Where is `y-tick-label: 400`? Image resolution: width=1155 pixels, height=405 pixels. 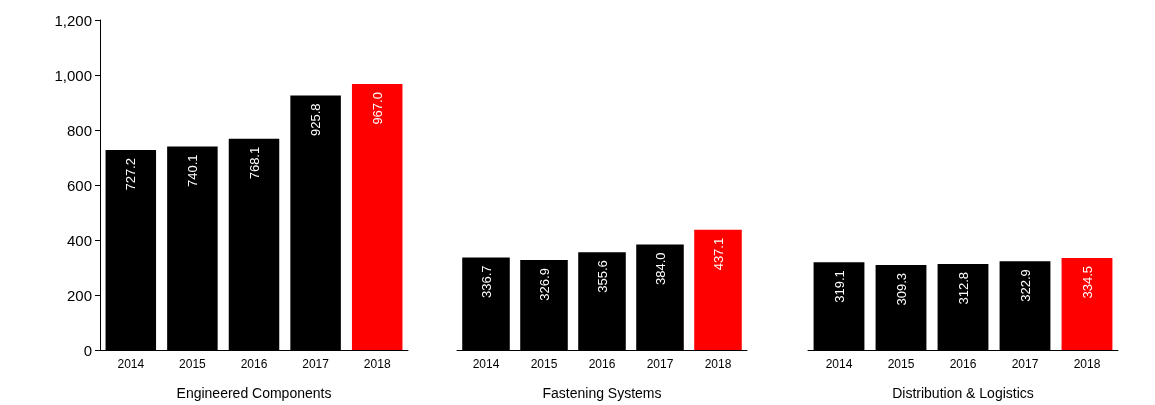
y-tick-label: 400 is located at coordinates (79, 240).